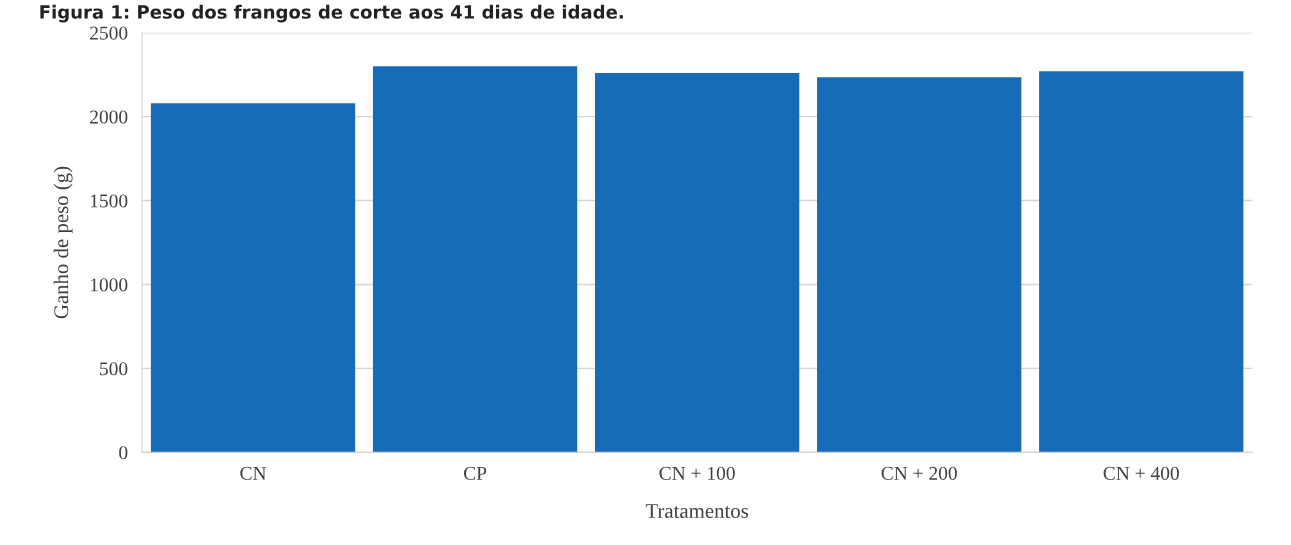 The width and height of the screenshot is (1291, 545). What do you see at coordinates (919, 473) in the screenshot?
I see `x-tick-label: CN + 200` at bounding box center [919, 473].